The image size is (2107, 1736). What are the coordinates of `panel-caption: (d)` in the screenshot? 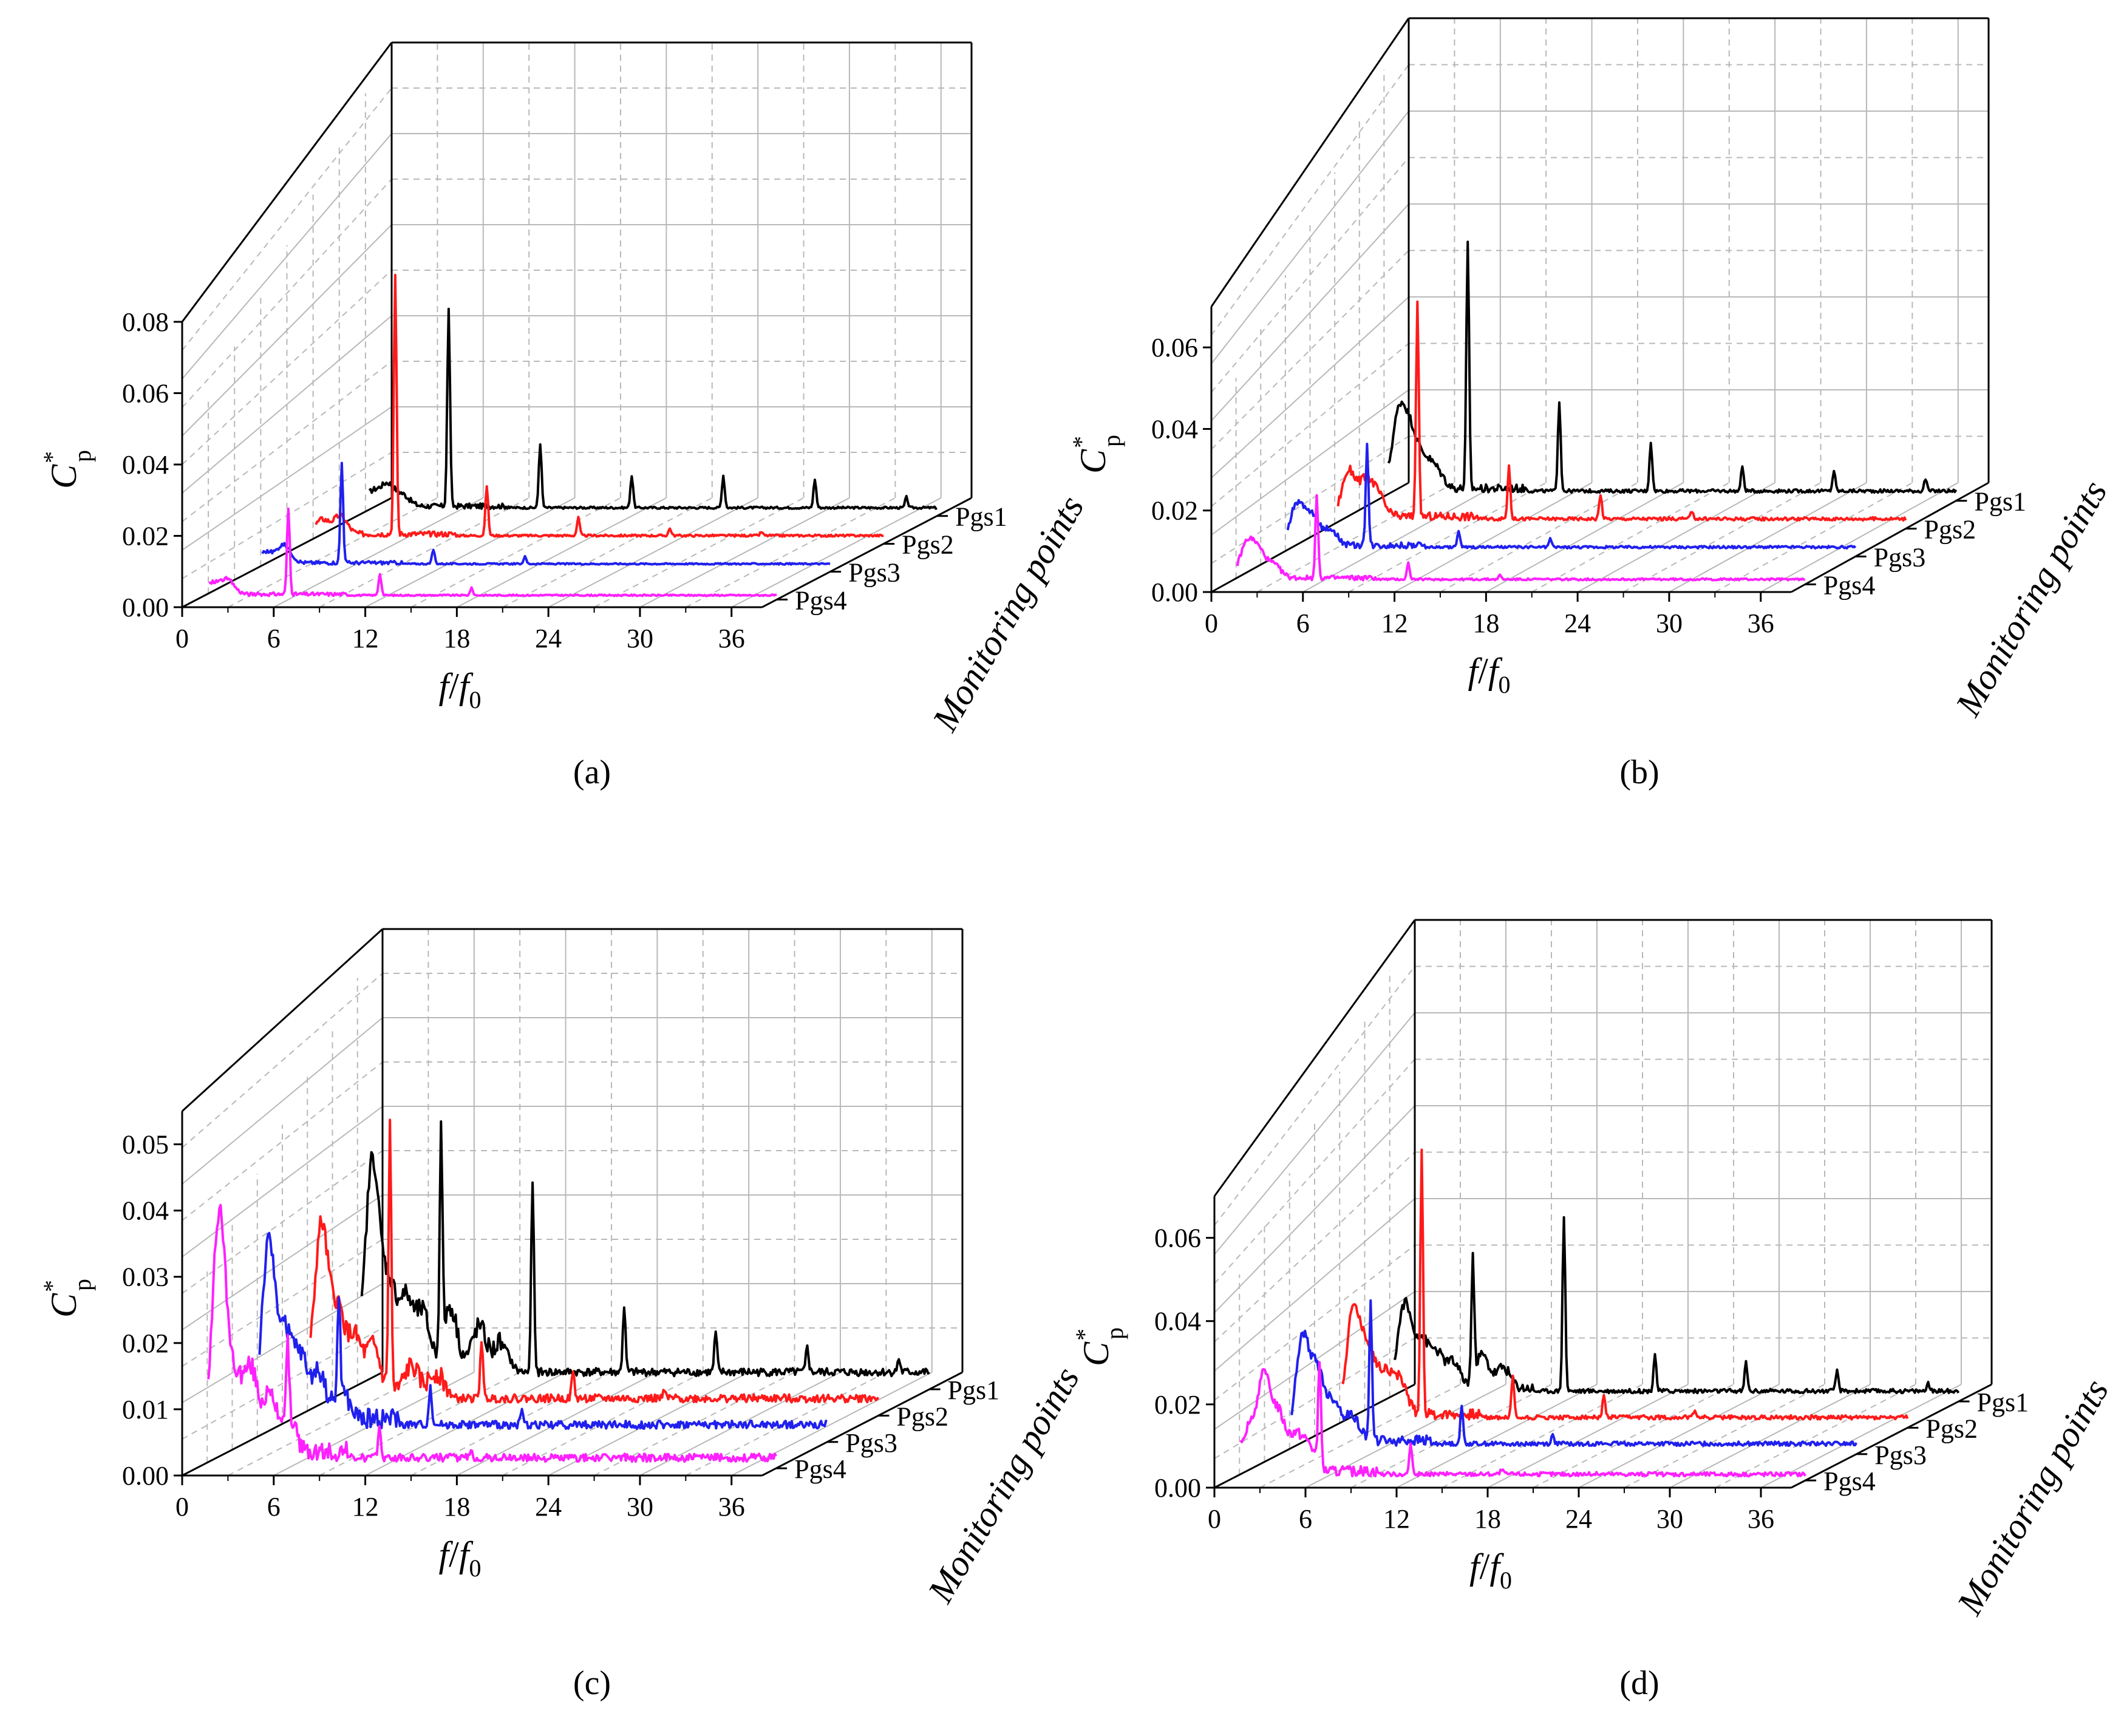 It's located at (1639, 1683).